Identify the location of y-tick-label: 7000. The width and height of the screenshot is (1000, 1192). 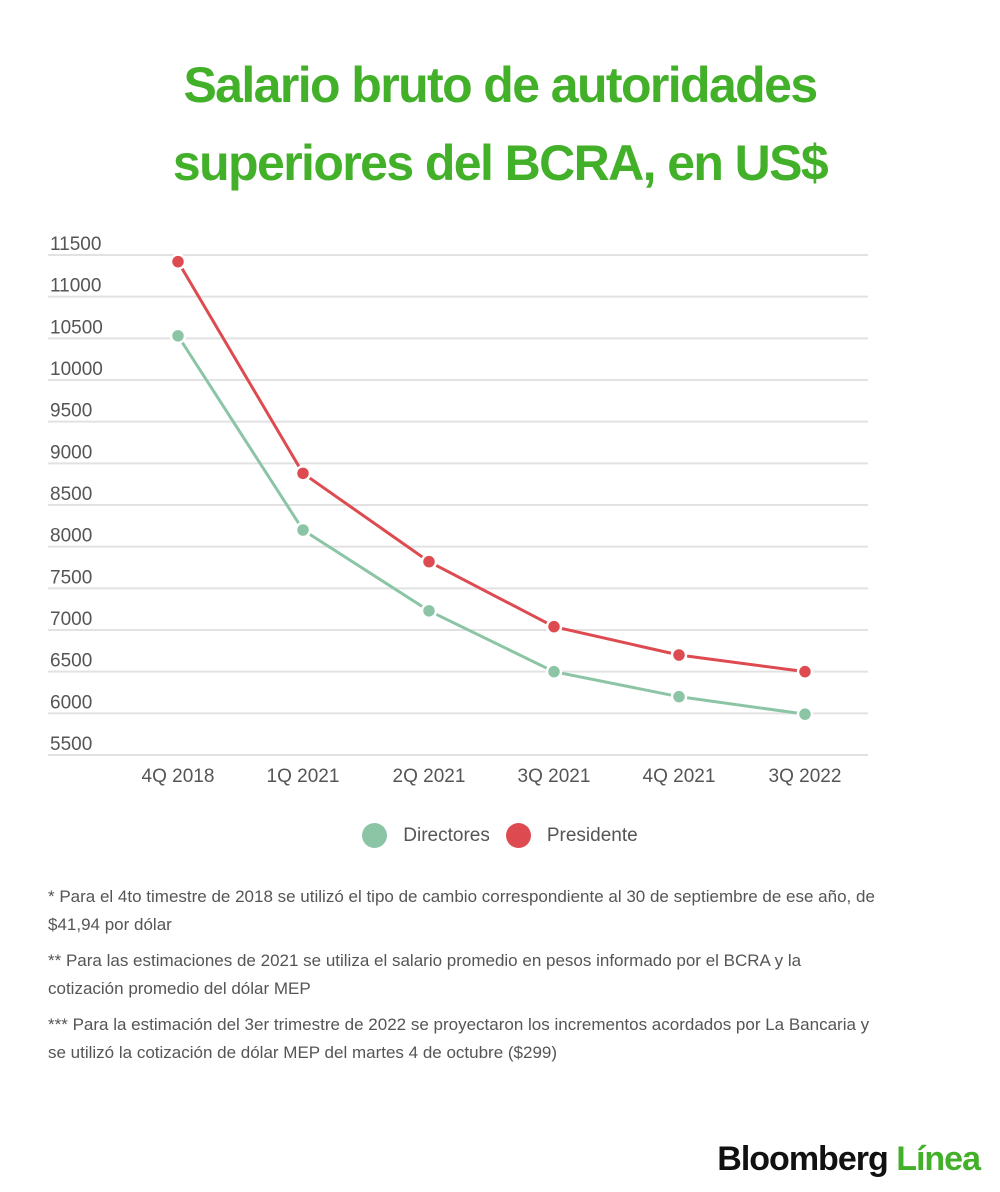
(71, 619).